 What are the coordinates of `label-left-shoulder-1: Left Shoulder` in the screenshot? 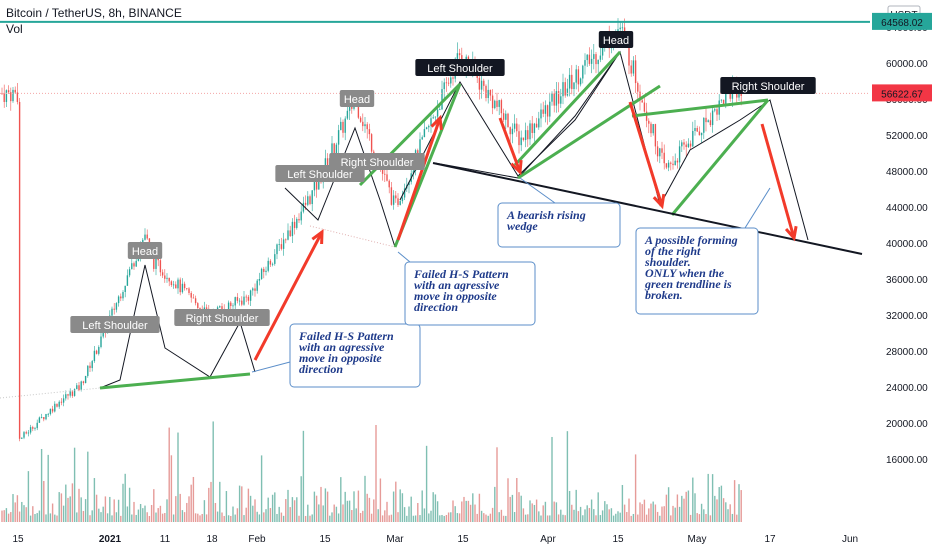 It's located at (115, 324).